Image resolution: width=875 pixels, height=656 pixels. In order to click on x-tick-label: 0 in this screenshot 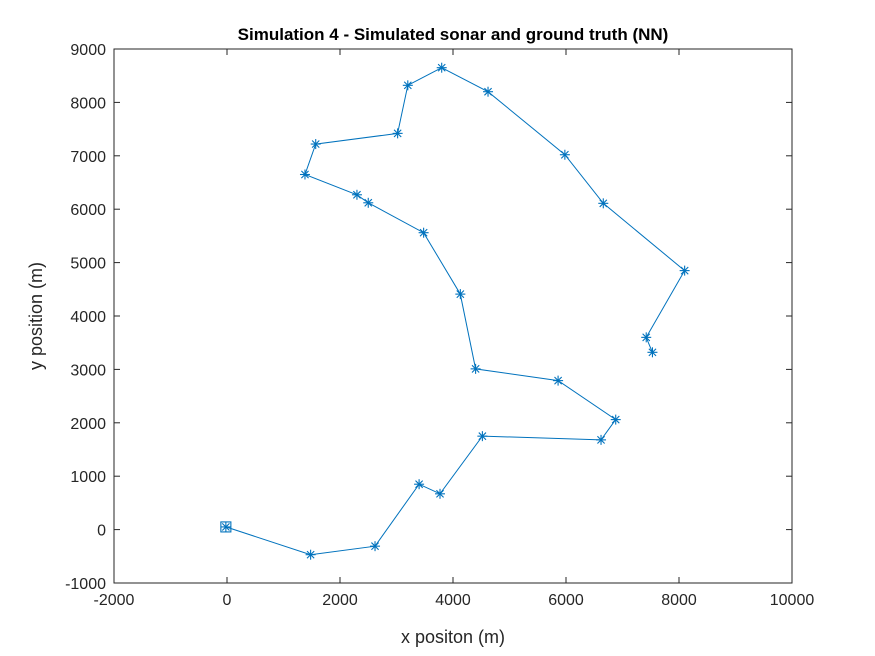, I will do `click(227, 600)`.